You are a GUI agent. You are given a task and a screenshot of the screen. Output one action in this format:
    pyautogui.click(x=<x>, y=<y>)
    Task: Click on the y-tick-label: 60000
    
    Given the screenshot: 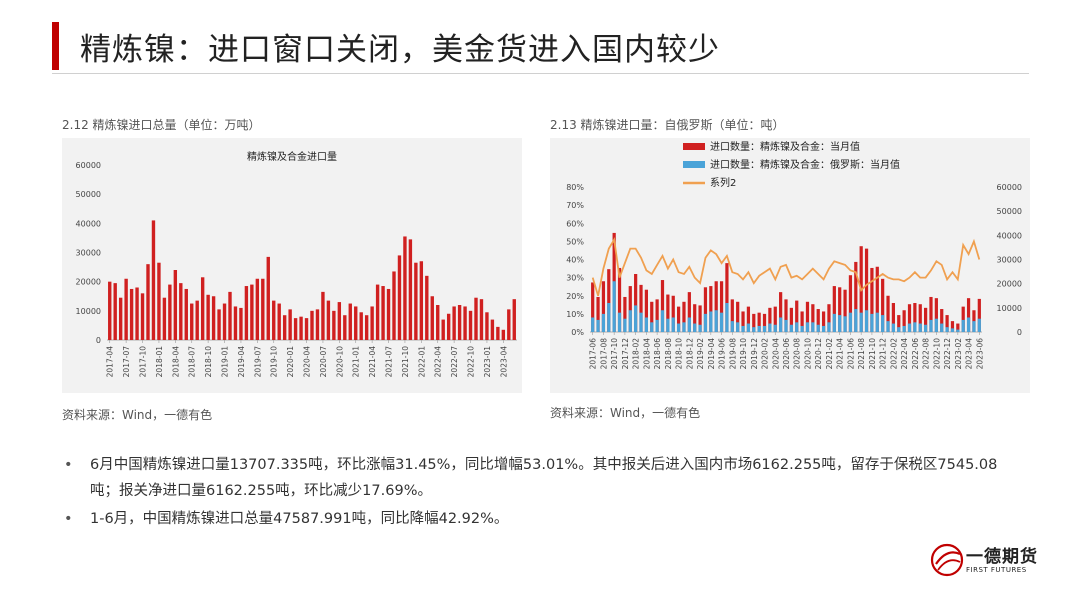 What is the action you would take?
    pyautogui.click(x=88, y=165)
    